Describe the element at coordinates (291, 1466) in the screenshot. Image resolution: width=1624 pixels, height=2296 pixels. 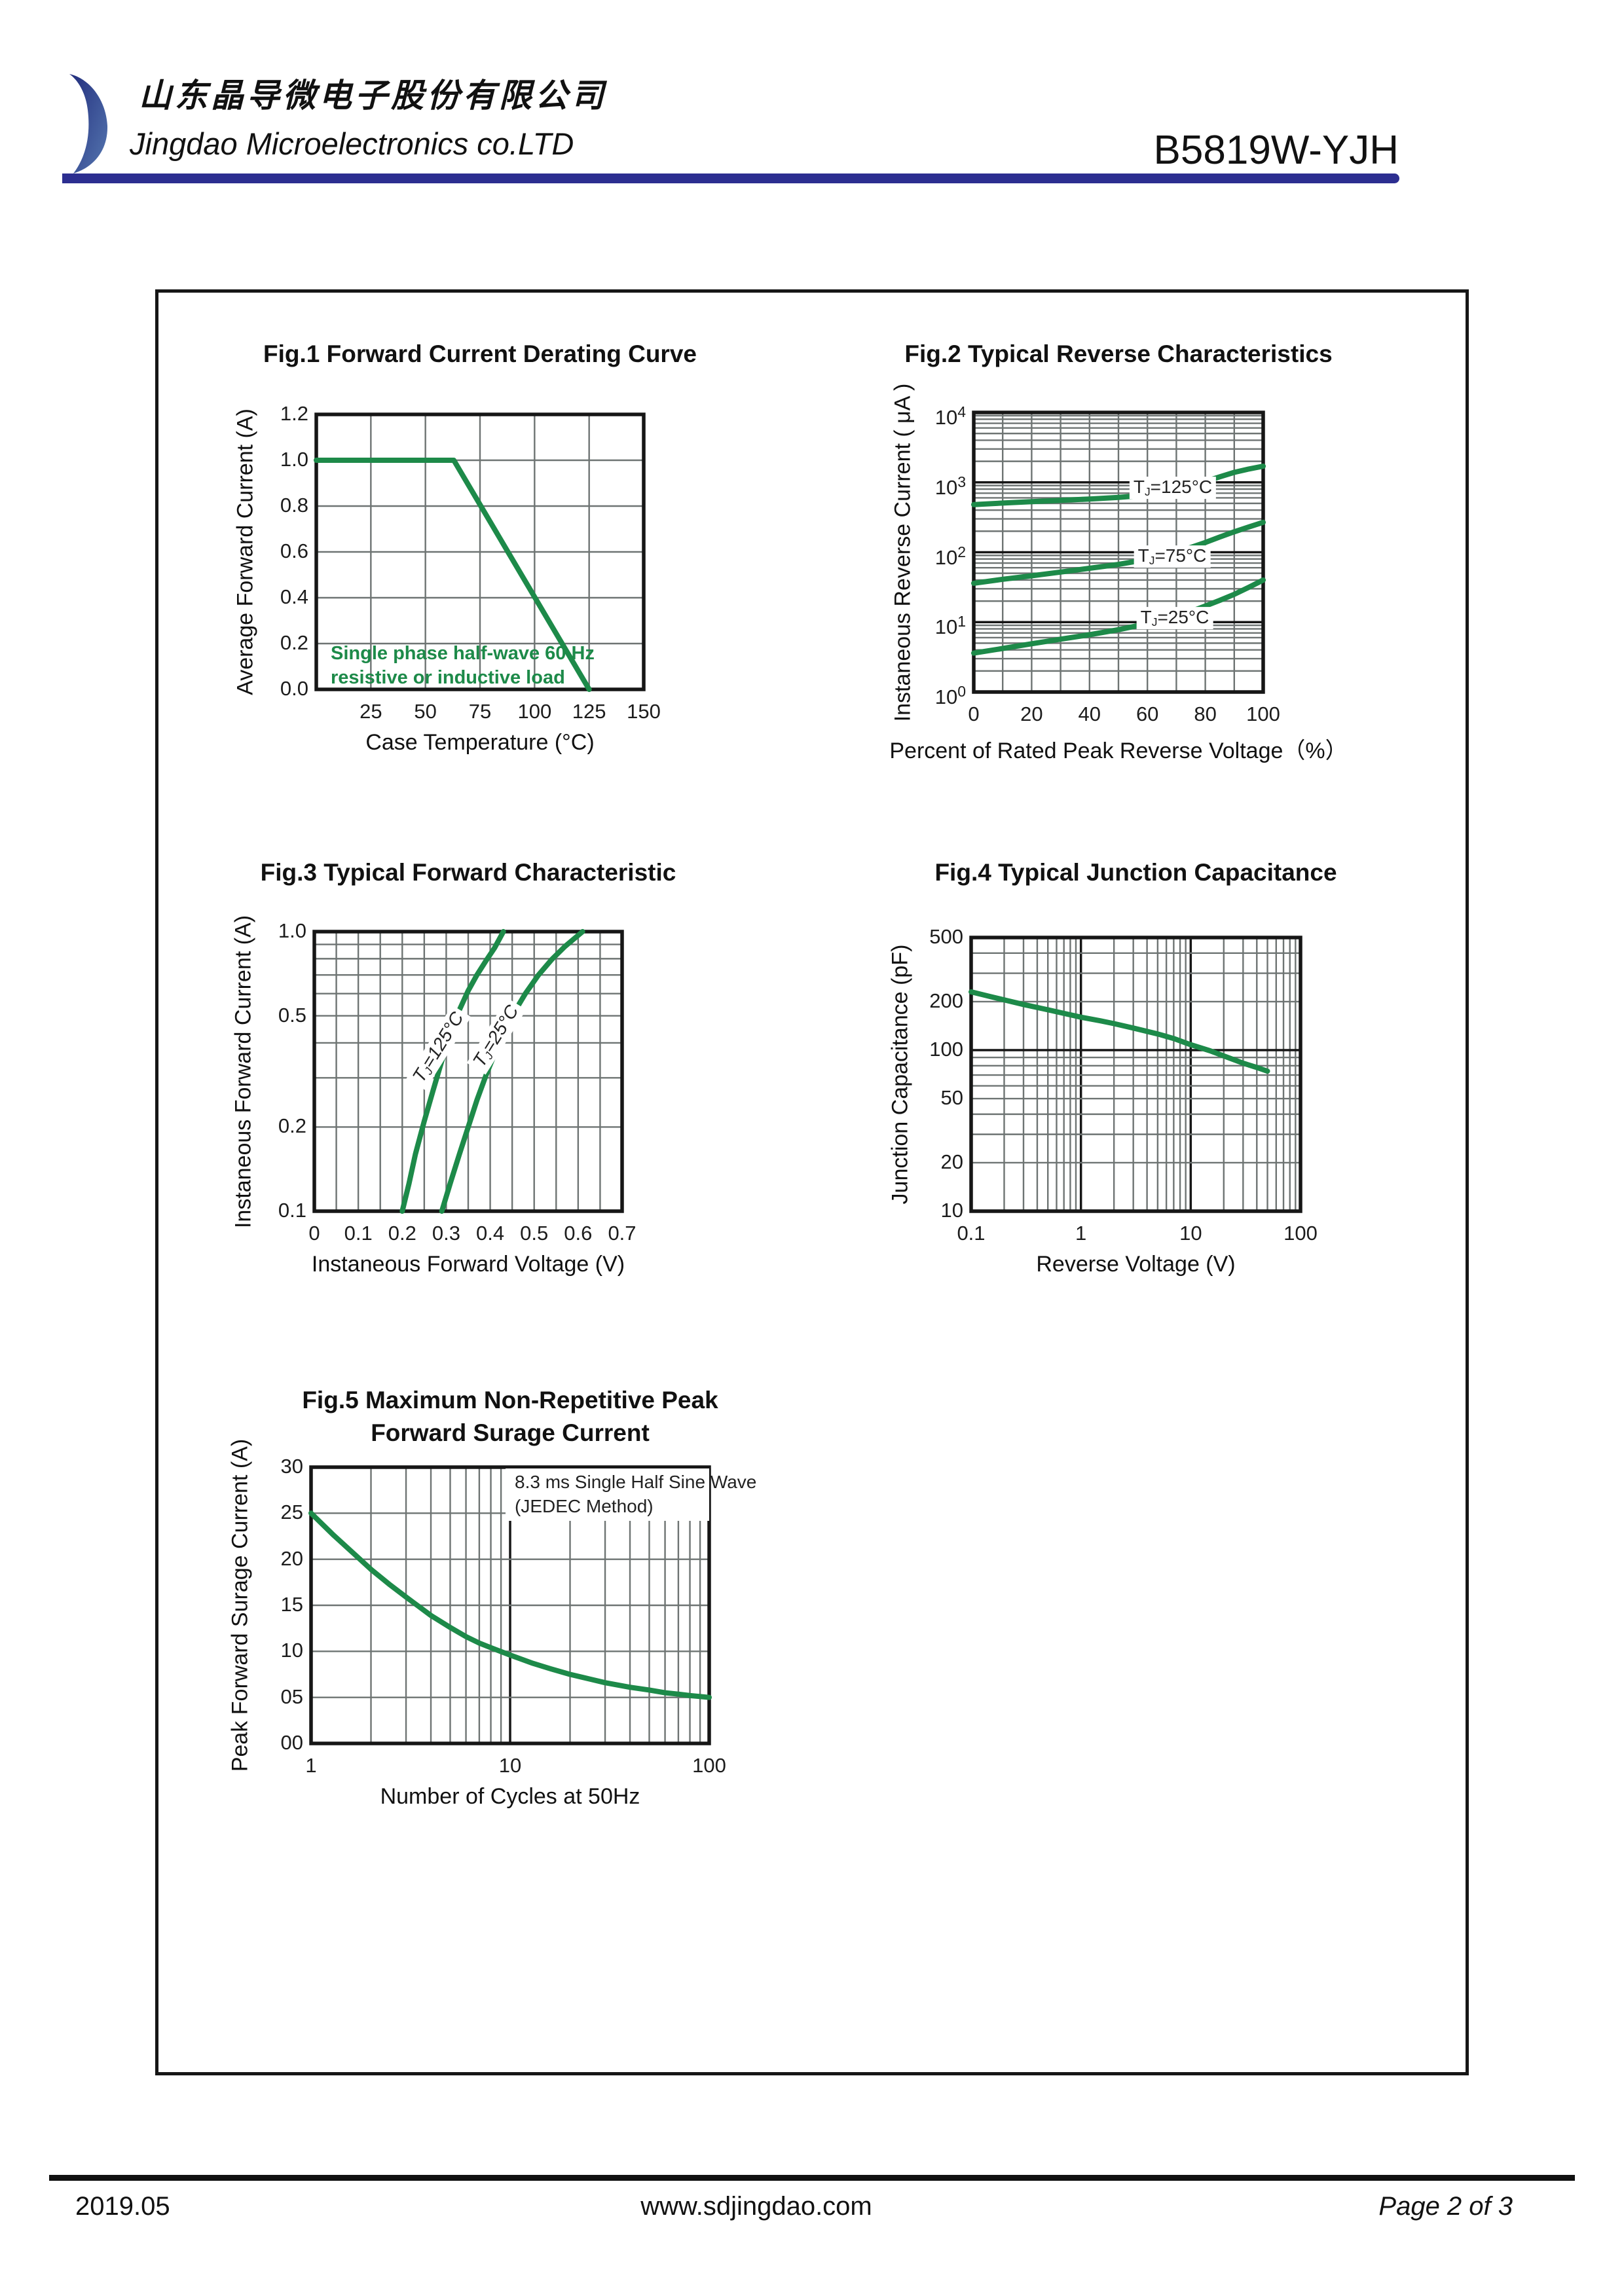
I see `fig5-y-tick-label: 30` at that location.